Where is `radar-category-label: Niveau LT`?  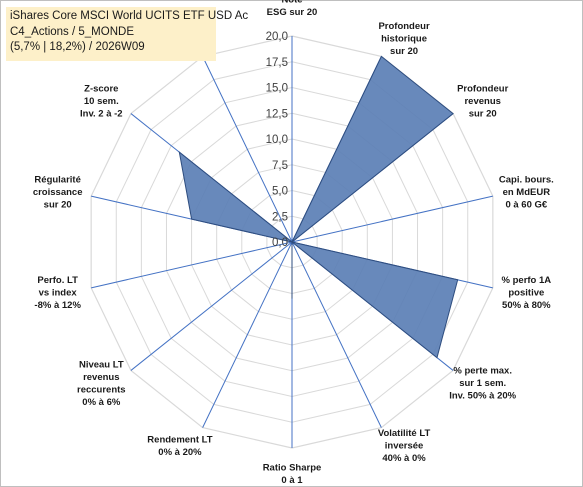
radar-category-label: Niveau LT is located at coordinates (101, 364).